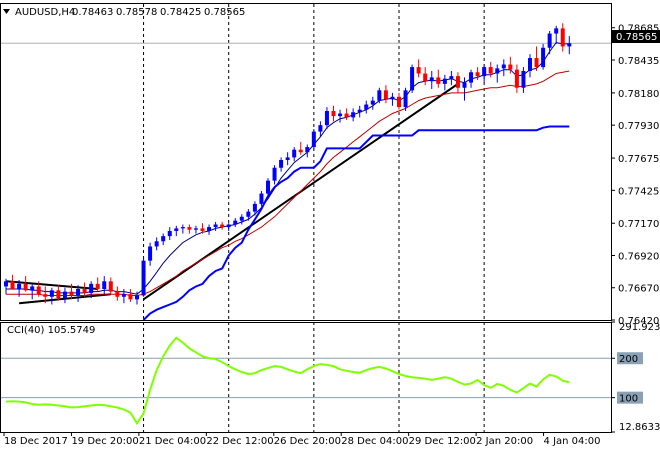 The width and height of the screenshot is (660, 450). I want to click on time-tick-label: 18 Dec 2017, so click(36, 441).